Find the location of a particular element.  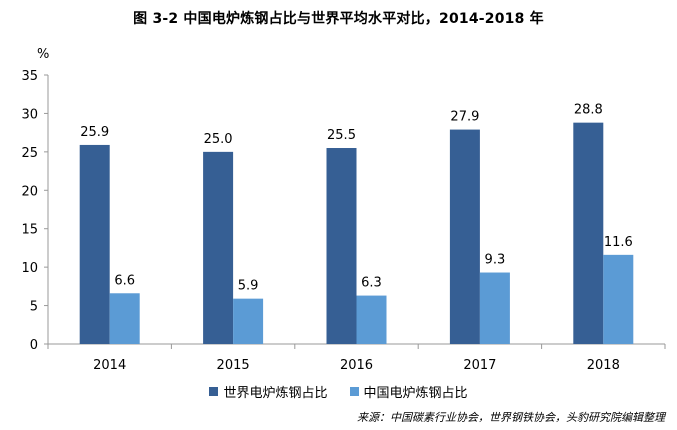

y-tick-label: 0 is located at coordinates (34, 345).